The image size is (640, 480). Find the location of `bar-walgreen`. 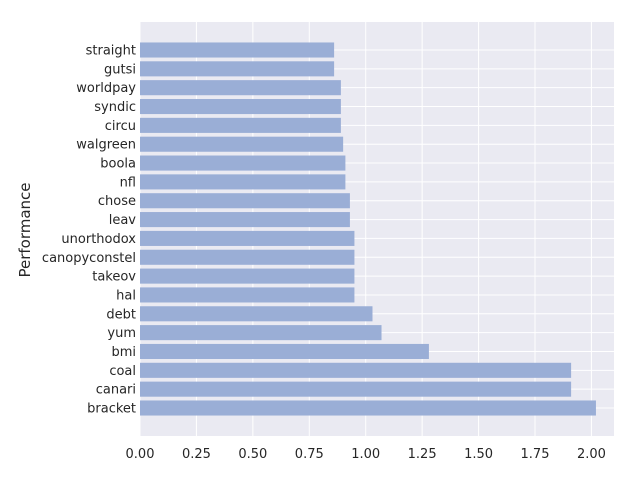

bar-walgreen is located at coordinates (242, 144).